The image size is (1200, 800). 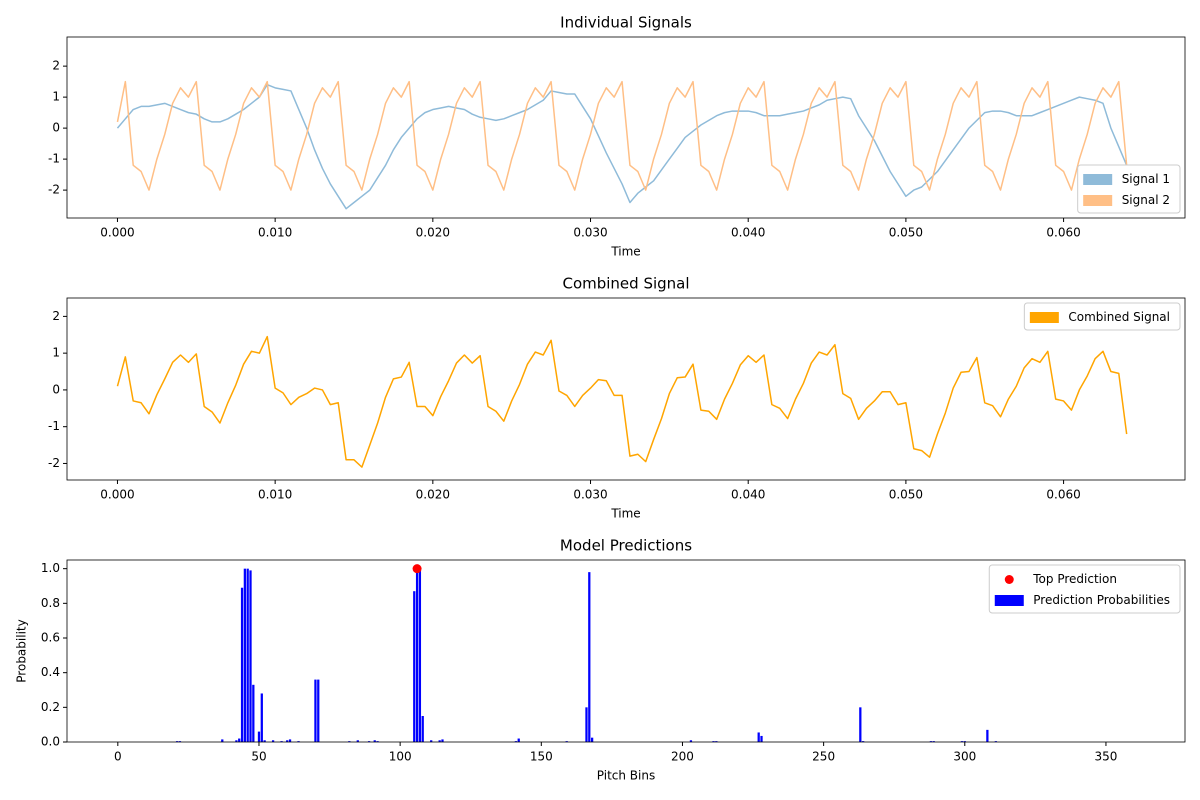 I want to click on legend: Signal 1 Signal 2, so click(x=1129, y=189).